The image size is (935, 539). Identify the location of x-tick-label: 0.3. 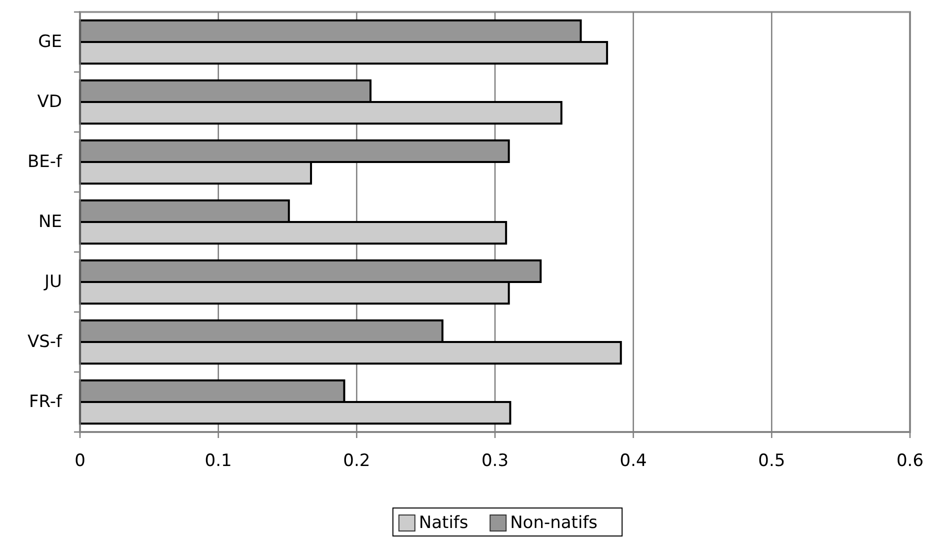
(495, 461).